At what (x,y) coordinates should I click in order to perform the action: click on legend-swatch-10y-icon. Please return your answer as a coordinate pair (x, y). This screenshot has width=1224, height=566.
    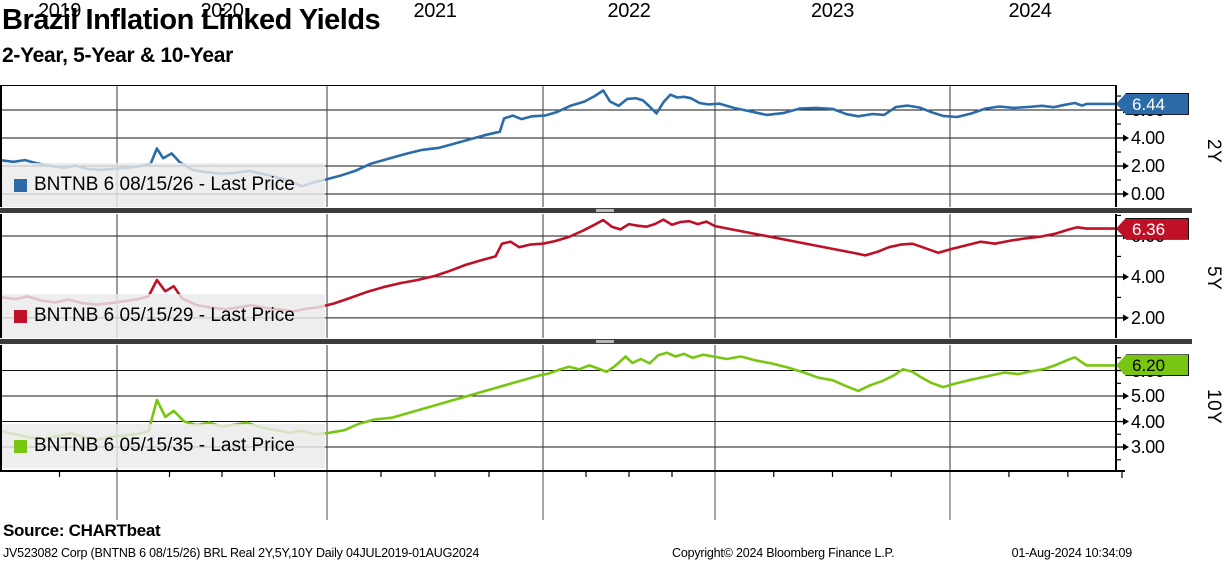
    Looking at the image, I should click on (20, 446).